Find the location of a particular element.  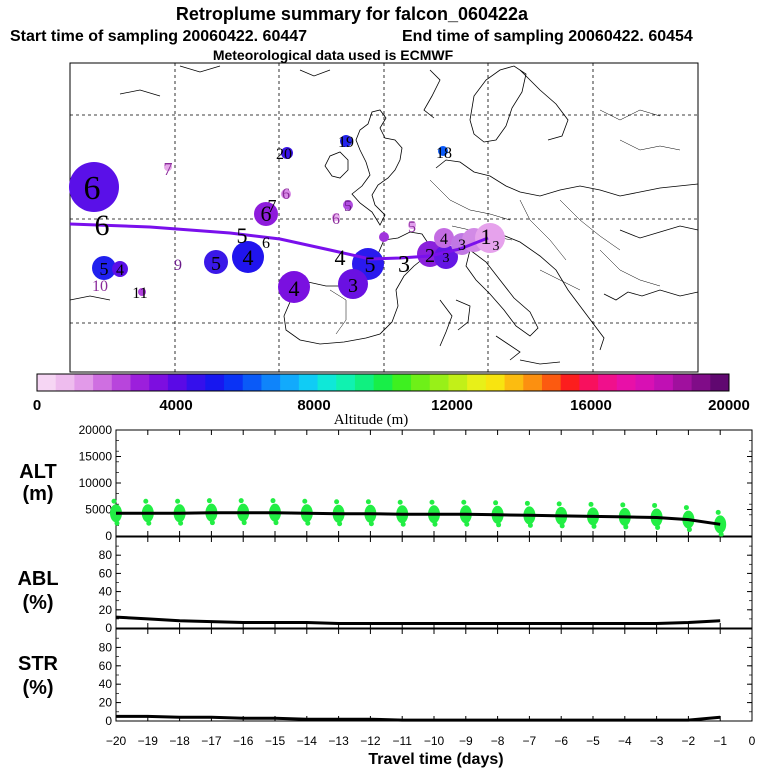

cluster-label: 10 is located at coordinates (100, 286).